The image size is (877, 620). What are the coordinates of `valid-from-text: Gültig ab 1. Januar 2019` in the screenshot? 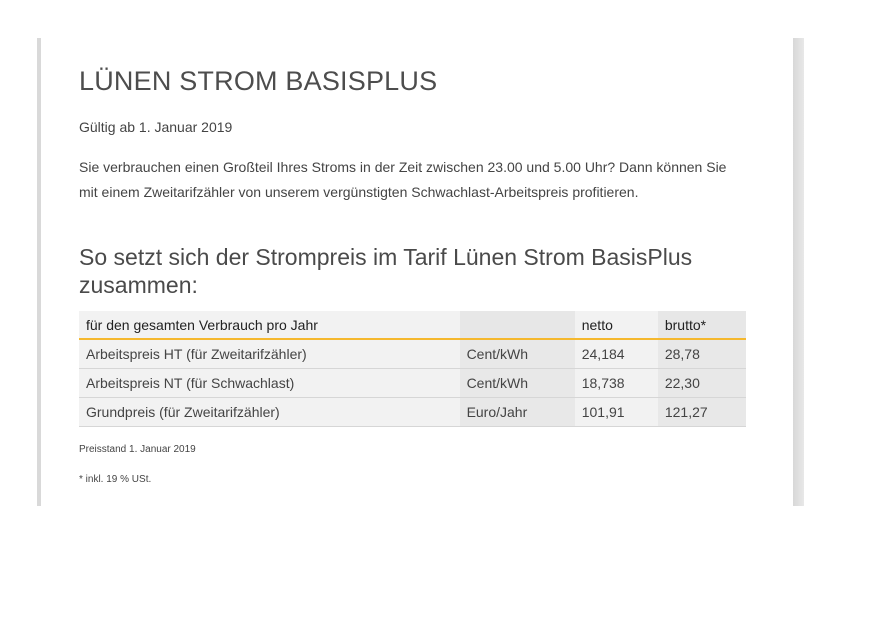 It's located at (156, 127).